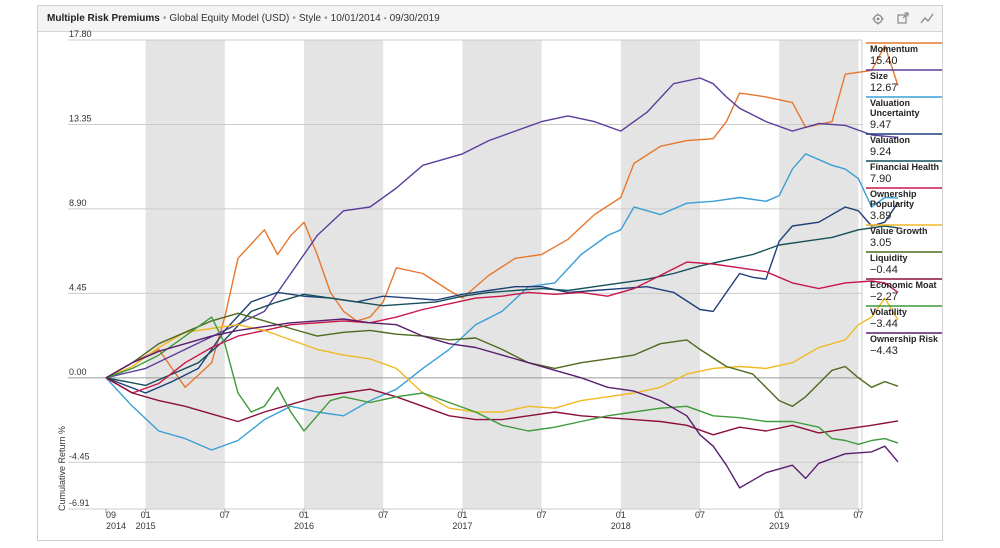 Image resolution: width=1000 pixels, height=548 pixels. Describe the element at coordinates (893, 194) in the screenshot. I see `legend-name: Ownership` at that location.